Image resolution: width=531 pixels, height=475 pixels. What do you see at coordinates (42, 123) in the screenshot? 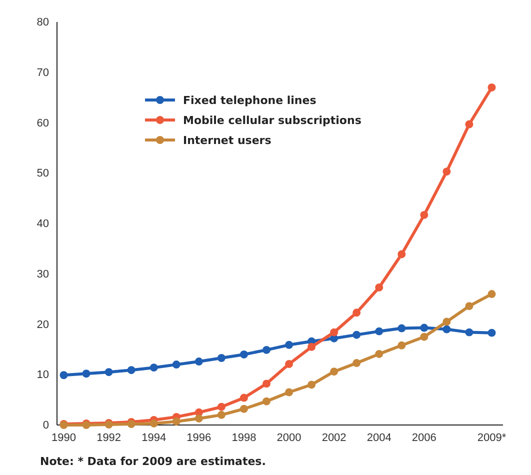
I see `y-tick-label: 60` at bounding box center [42, 123].